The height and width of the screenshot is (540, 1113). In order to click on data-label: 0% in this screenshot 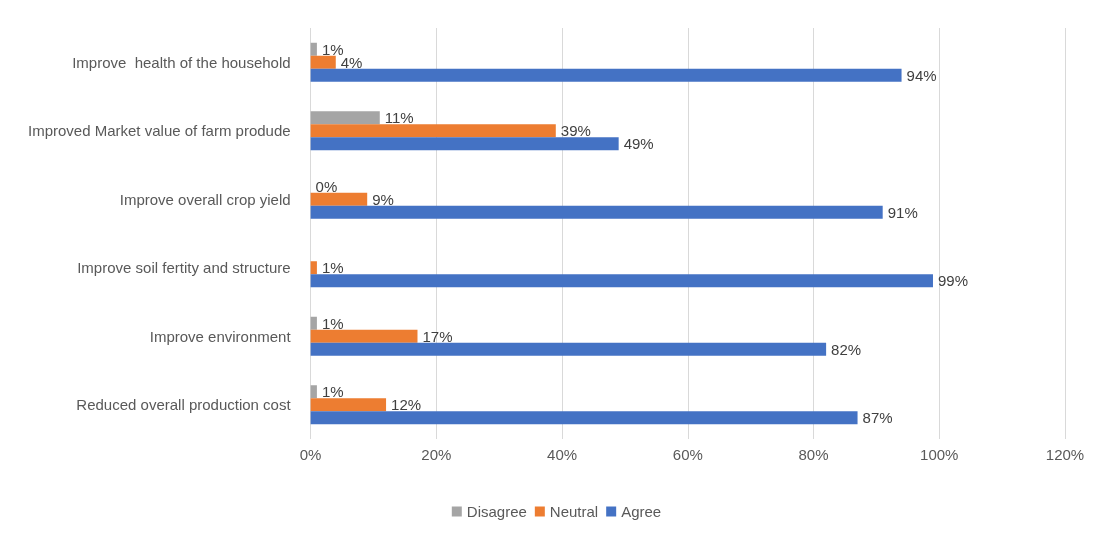, I will do `click(326, 186)`.